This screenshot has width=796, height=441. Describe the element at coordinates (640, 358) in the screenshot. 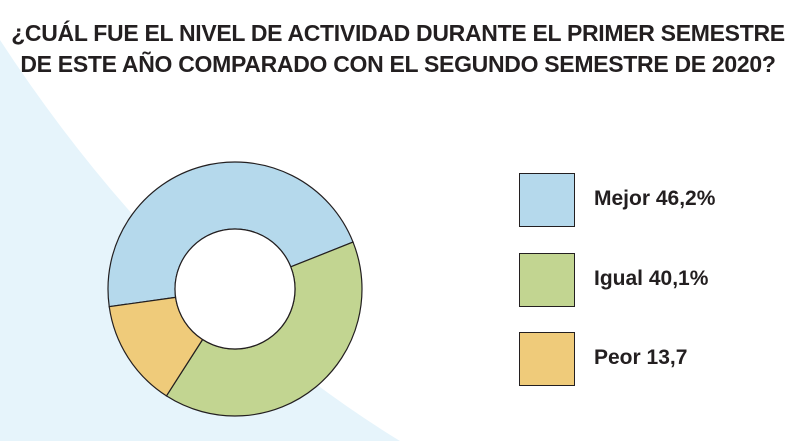

I see `legend-label-peor: Peor 13,7` at that location.